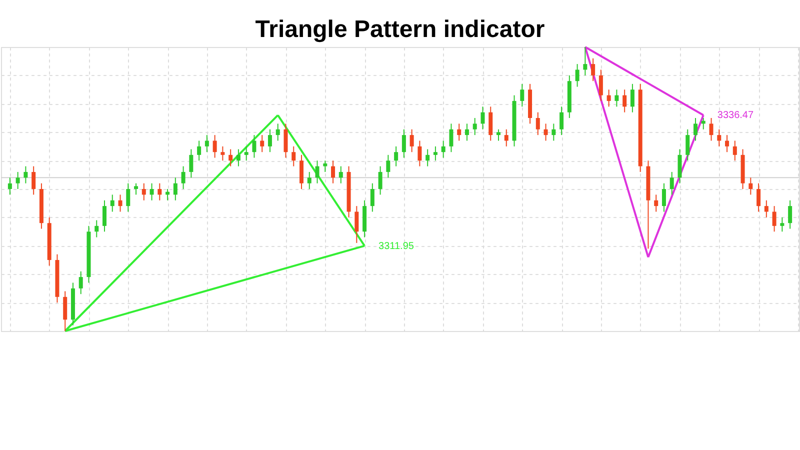 This screenshot has width=800, height=450. What do you see at coordinates (396, 246) in the screenshot?
I see `annotation: 3311.95` at bounding box center [396, 246].